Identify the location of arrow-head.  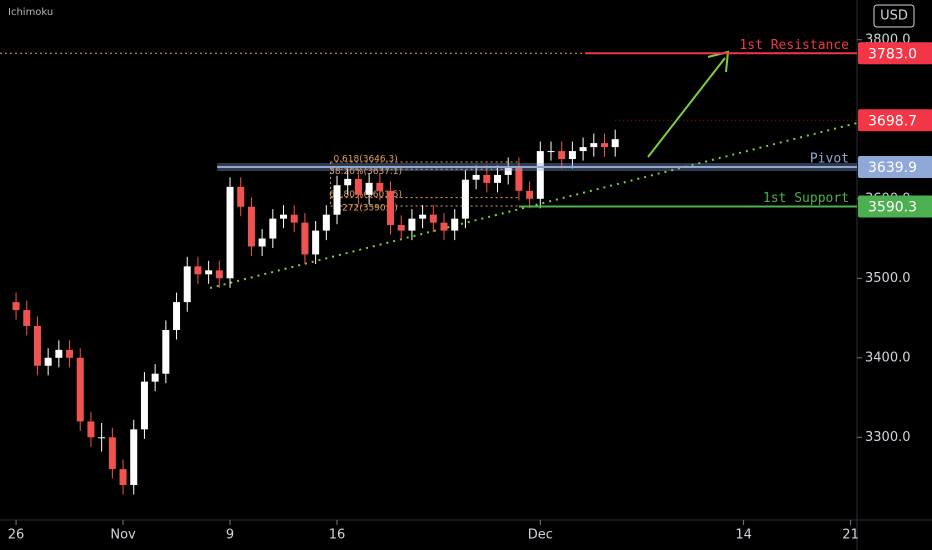
(718, 61).